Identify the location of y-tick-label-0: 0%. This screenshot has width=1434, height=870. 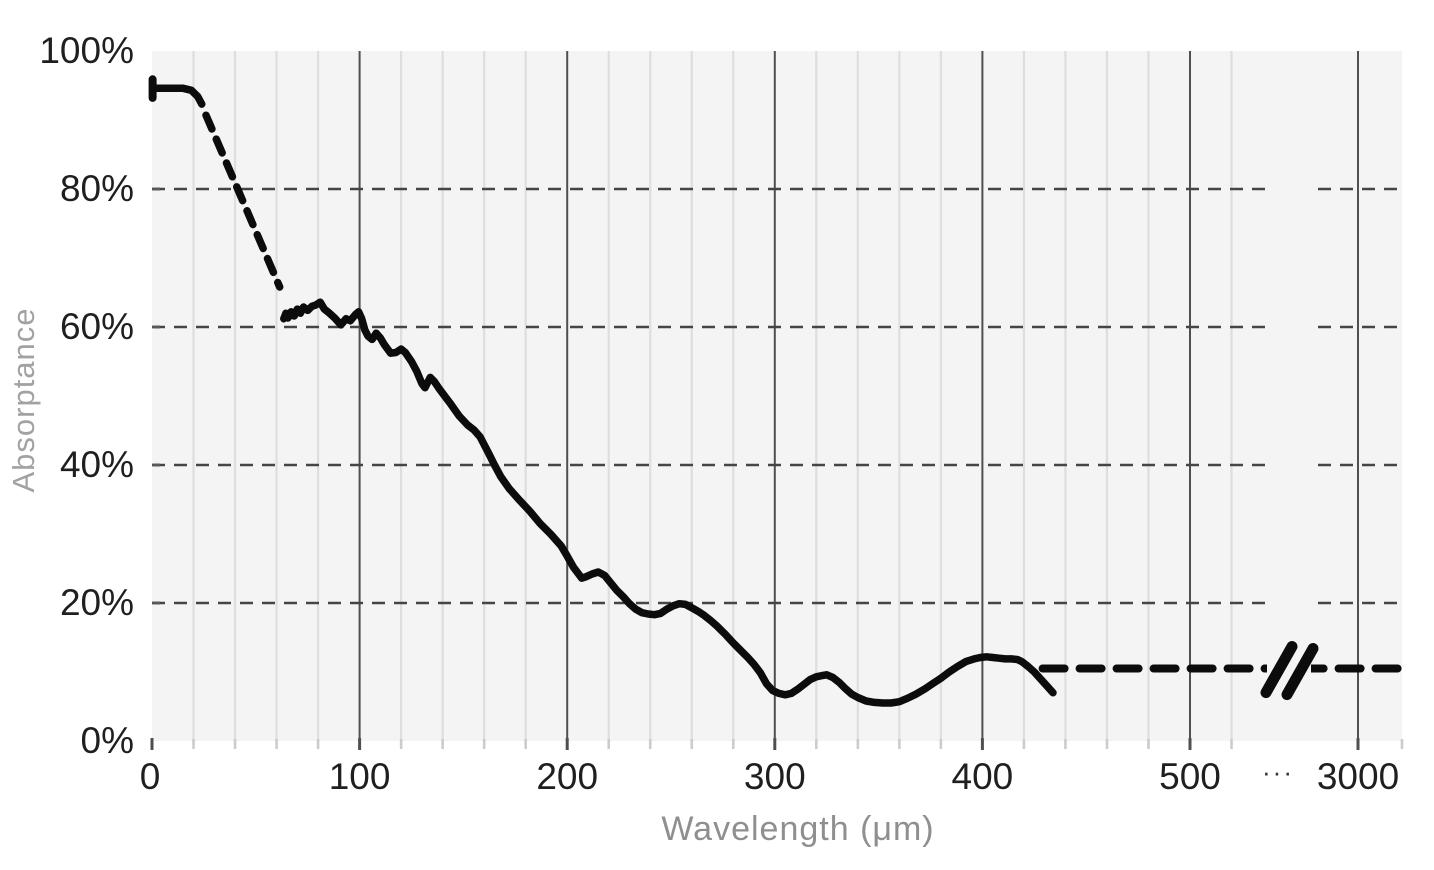
(107, 740).